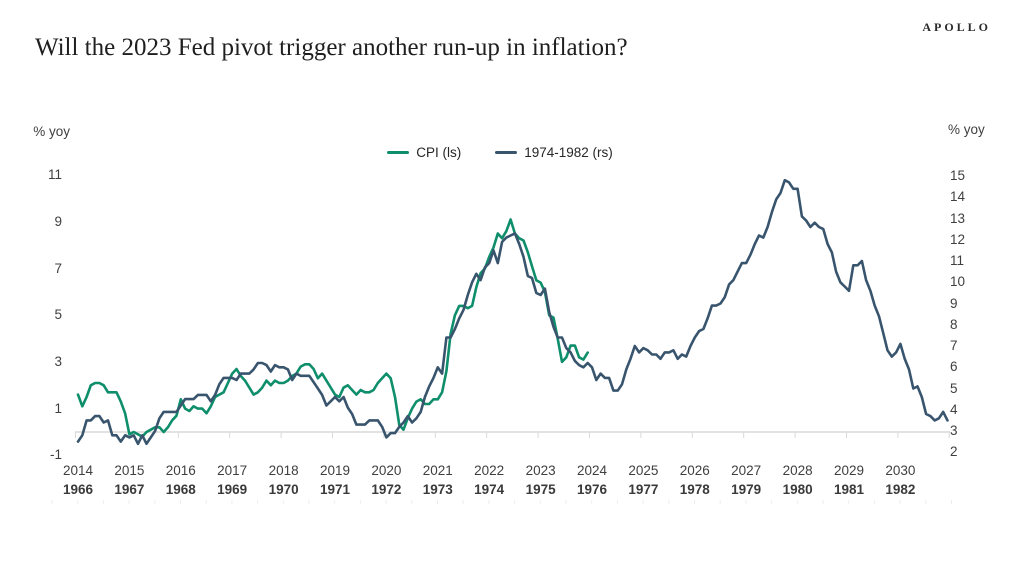  What do you see at coordinates (129, 470) in the screenshot?
I see `x-axis-year-label: 2015` at bounding box center [129, 470].